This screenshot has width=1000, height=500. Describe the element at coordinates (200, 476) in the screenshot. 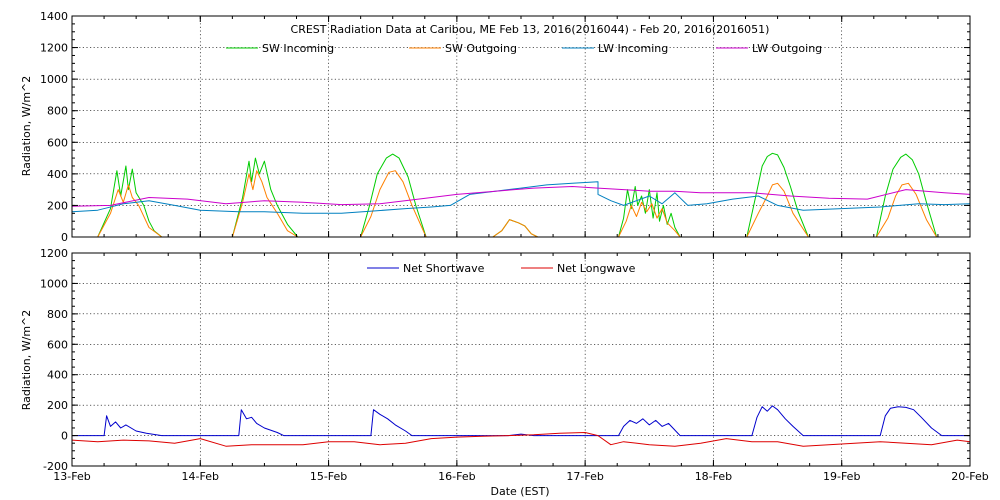

I see `x-tick-label: 14-Feb` at that location.